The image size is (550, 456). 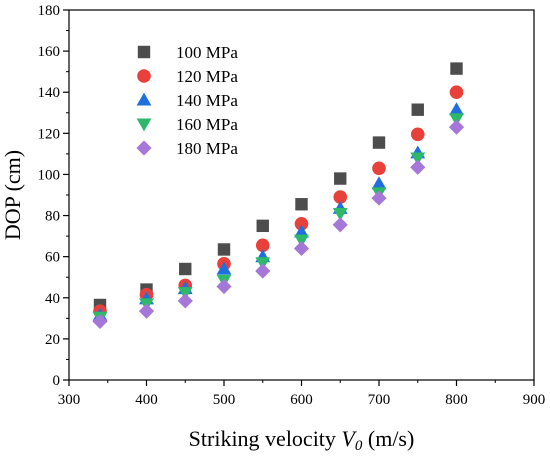 What do you see at coordinates (207, 124) in the screenshot?
I see `legend-label: 160 MPa` at bounding box center [207, 124].